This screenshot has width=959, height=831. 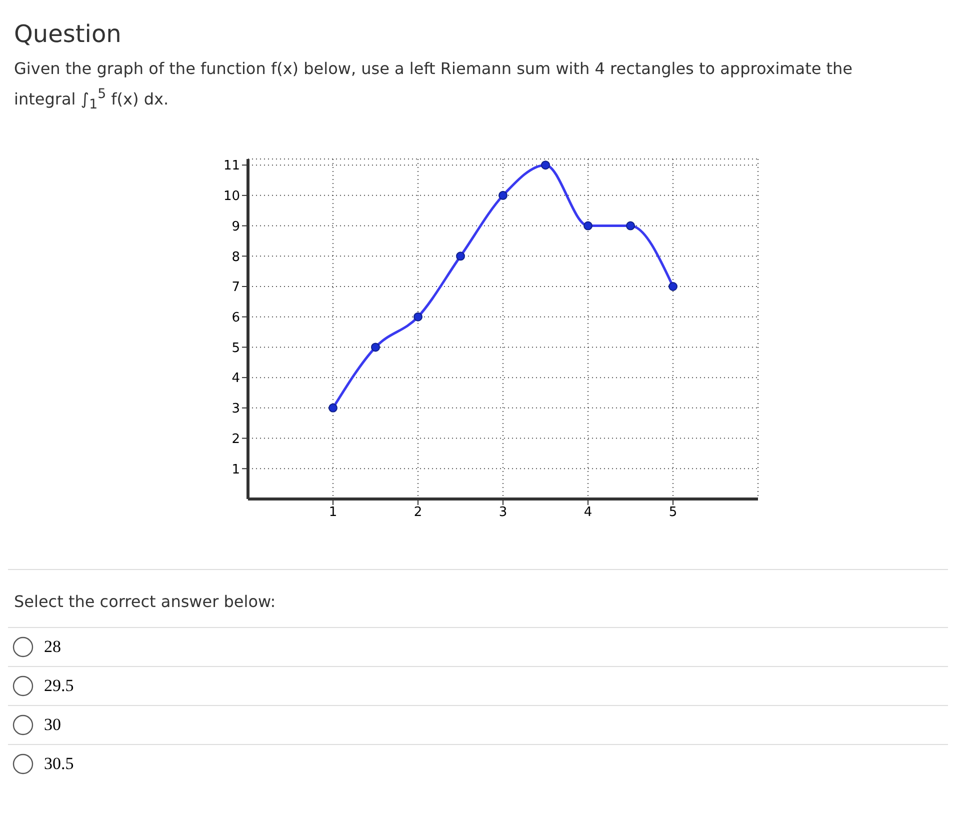 I want to click on chart-subtitle: Given the graph of the function f(x) below, use a left Riemann sum with 4 rectangles to approximate the integral ∫$_{1}$$^{5}$ f(x) dx., so click(x=433, y=86).